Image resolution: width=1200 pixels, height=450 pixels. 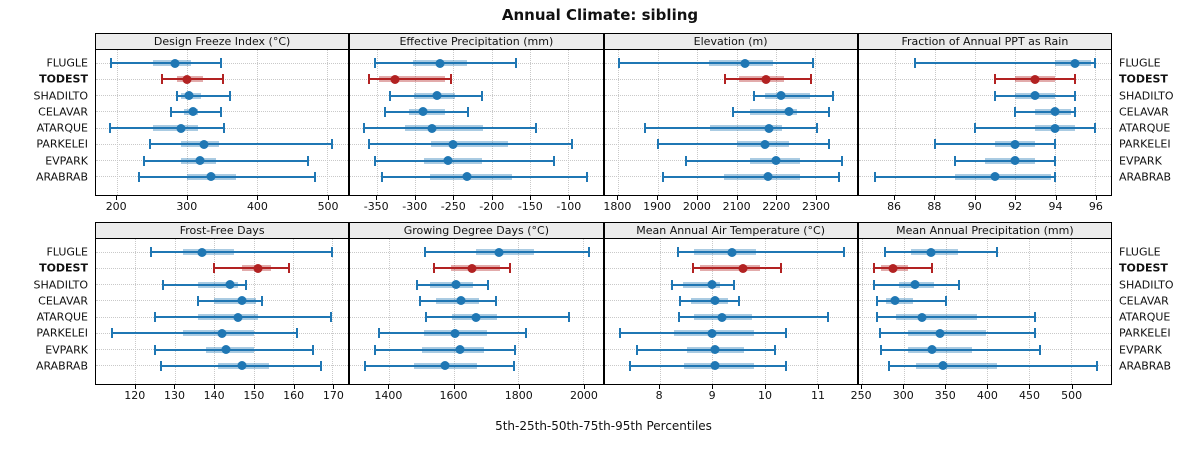 I want to click on axis-tick-label: 8, so click(x=659, y=395).